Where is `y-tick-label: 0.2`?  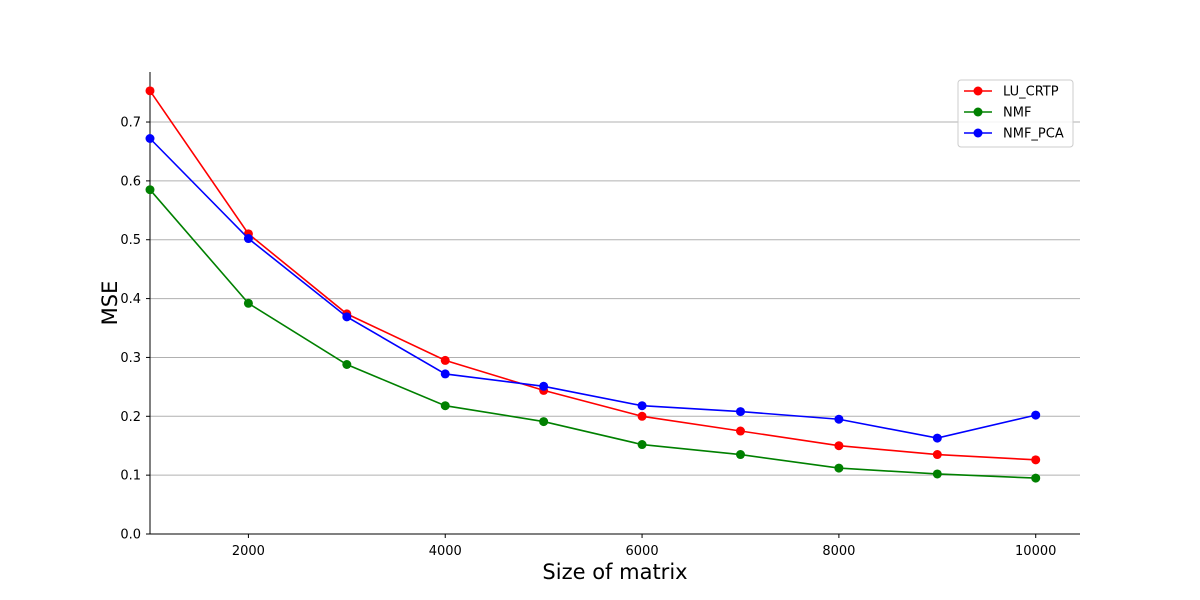
y-tick-label: 0.2 is located at coordinates (130, 417).